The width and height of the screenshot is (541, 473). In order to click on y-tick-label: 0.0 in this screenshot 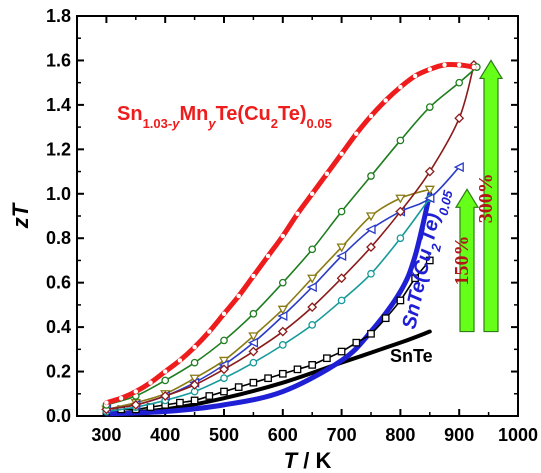, I will do `click(58, 416)`.